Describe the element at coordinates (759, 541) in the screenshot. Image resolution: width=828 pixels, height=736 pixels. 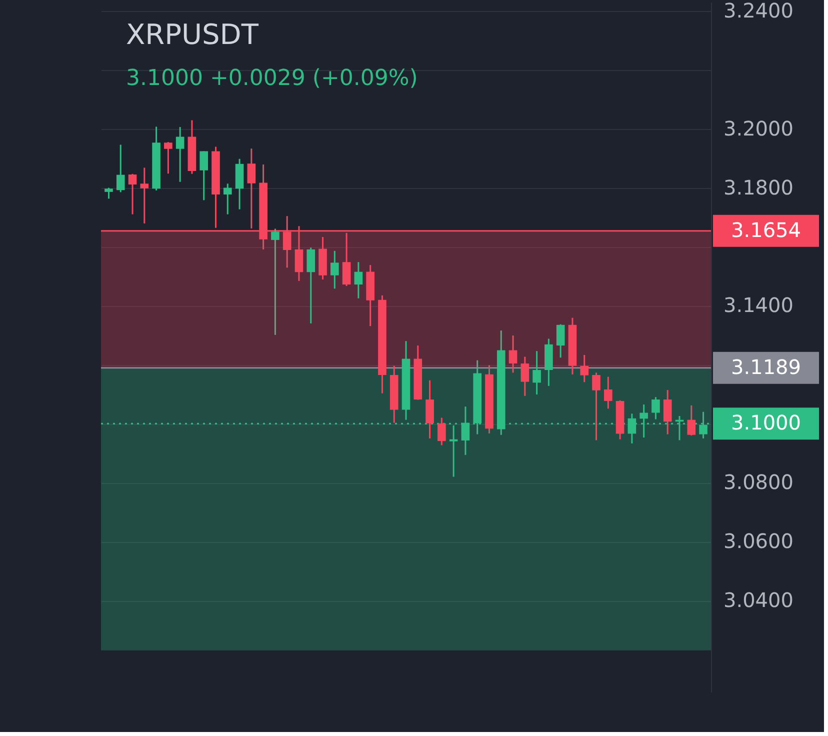
I see `y-tick-label: 3.0600` at that location.